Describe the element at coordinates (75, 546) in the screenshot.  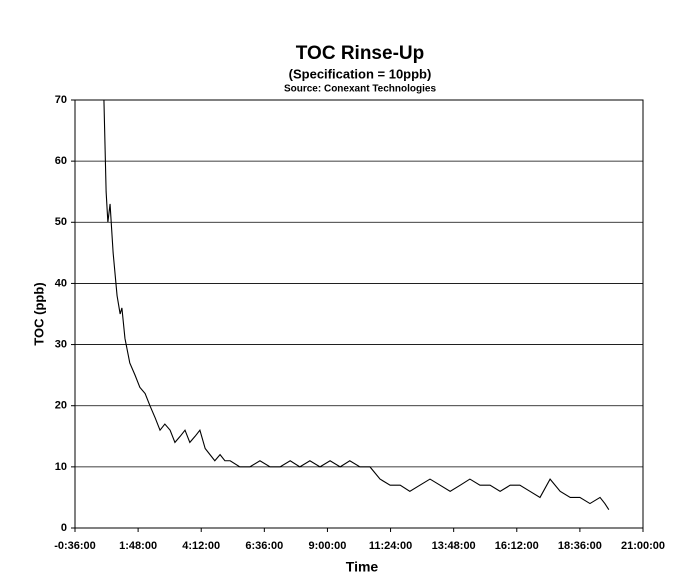
I see `x-tick-label: -0:36:00` at that location.